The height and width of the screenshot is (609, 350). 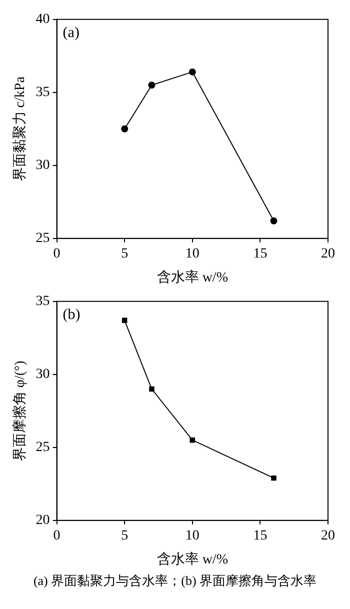 I want to click on annotation: (b), so click(x=71, y=314).